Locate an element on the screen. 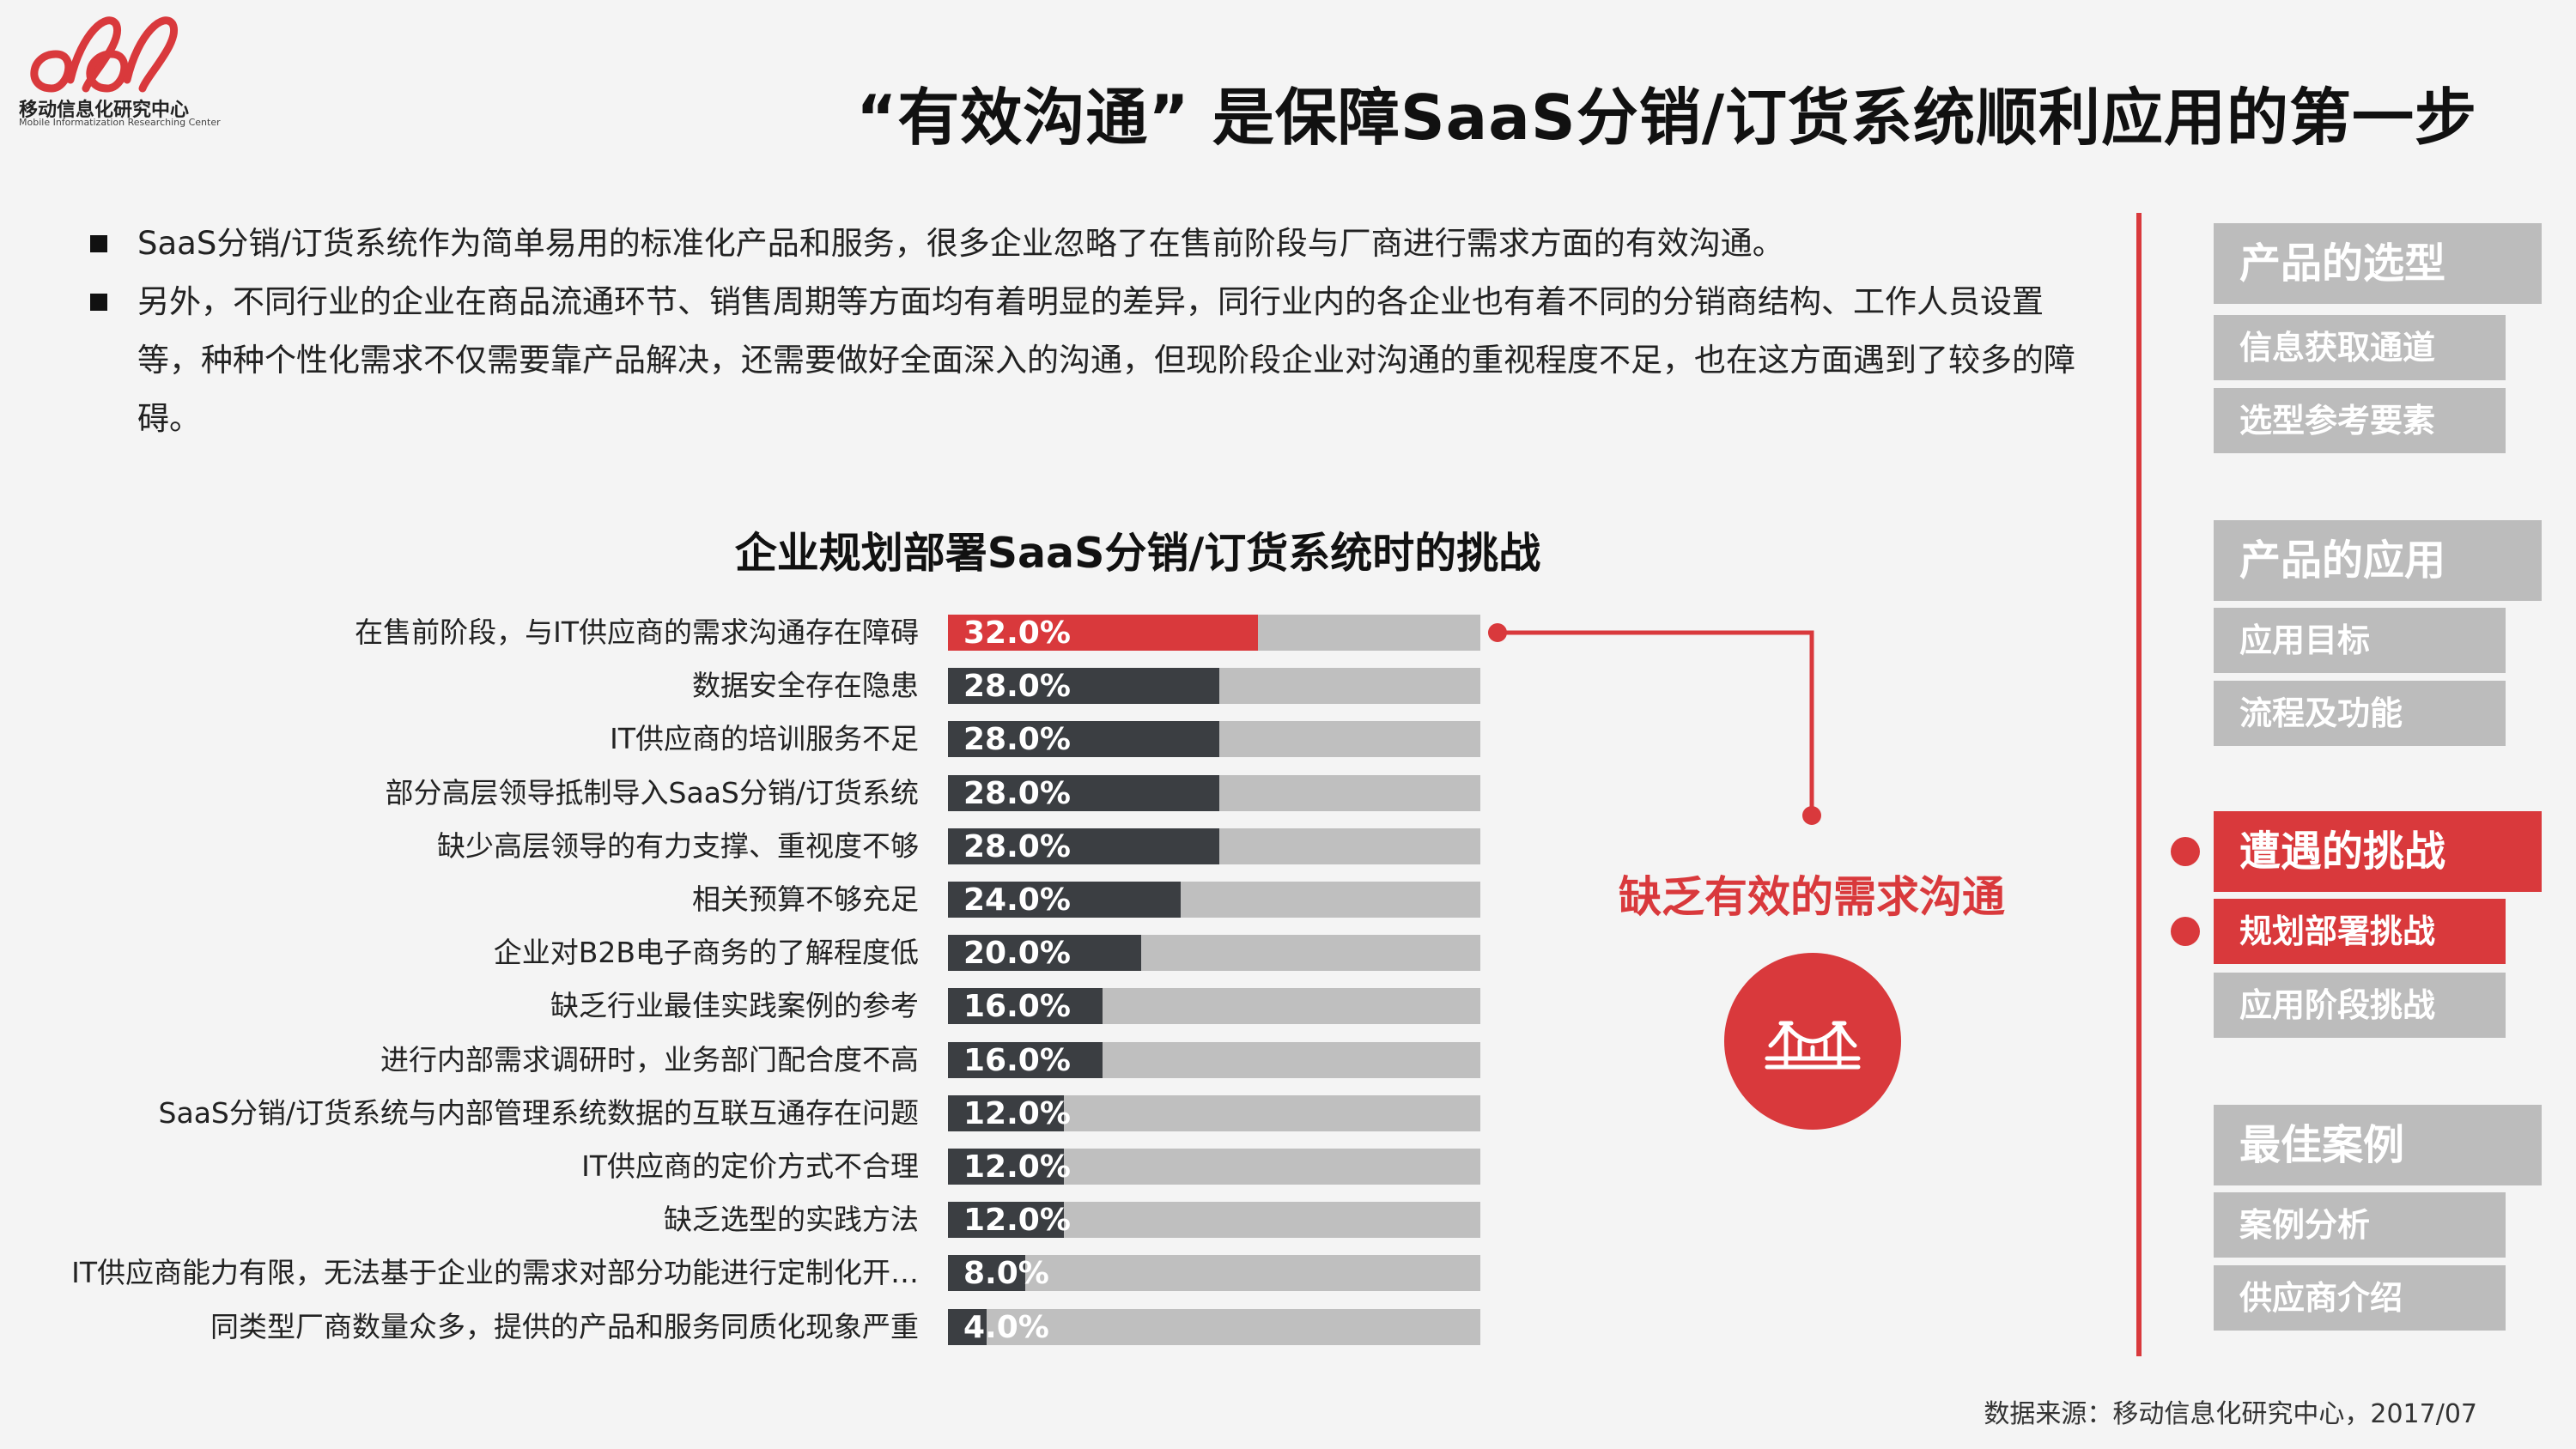  value-label: 32.0% is located at coordinates (1017, 633).